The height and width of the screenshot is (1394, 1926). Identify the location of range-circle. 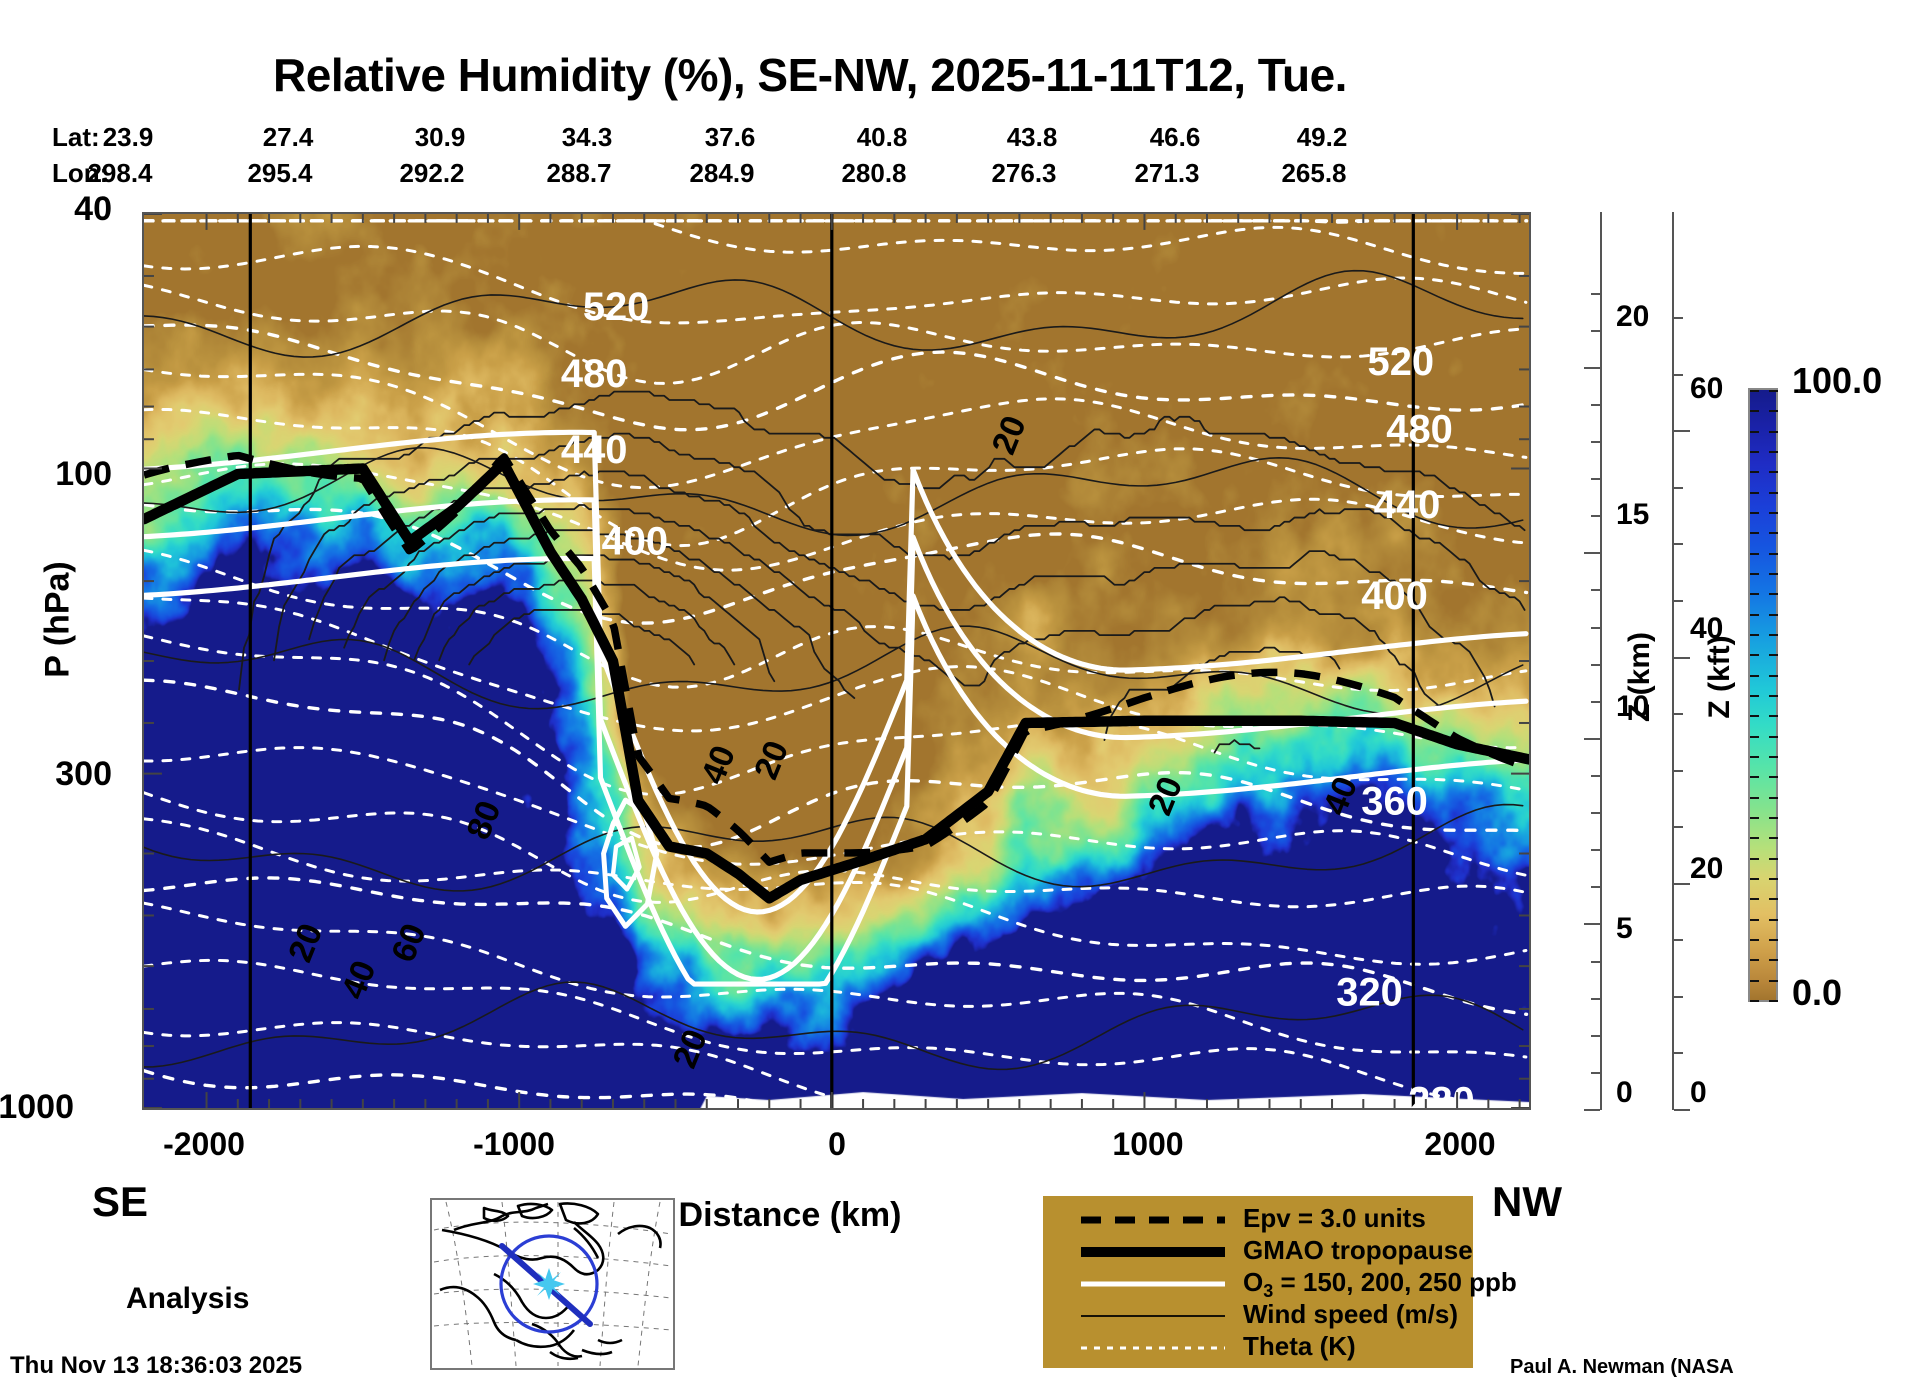
(549, 1284).